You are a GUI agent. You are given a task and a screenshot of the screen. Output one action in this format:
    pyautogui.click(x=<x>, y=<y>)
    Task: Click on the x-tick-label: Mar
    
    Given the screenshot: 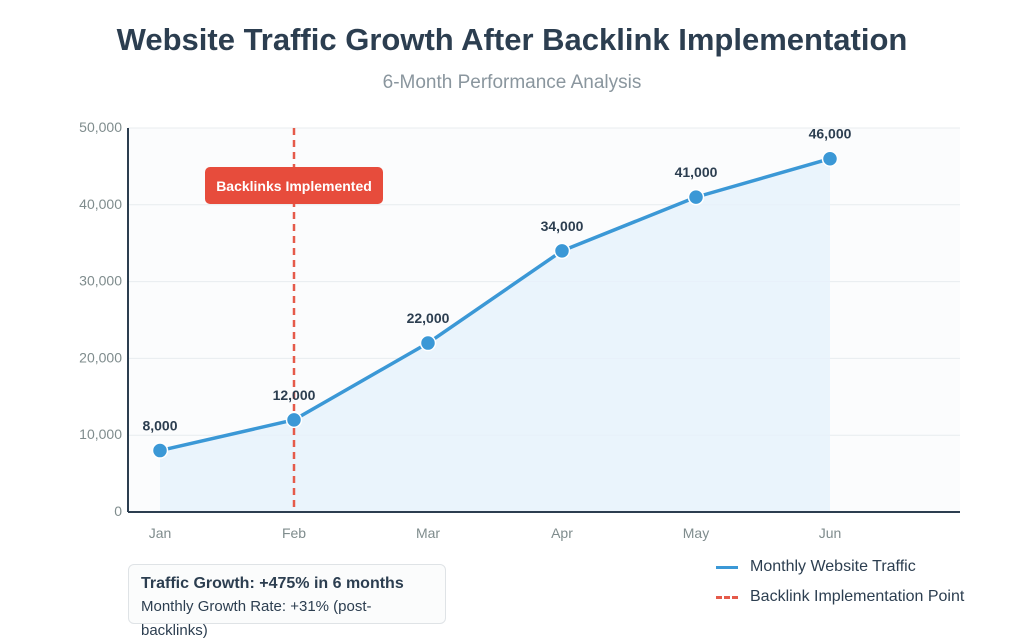 What is the action you would take?
    pyautogui.click(x=428, y=533)
    